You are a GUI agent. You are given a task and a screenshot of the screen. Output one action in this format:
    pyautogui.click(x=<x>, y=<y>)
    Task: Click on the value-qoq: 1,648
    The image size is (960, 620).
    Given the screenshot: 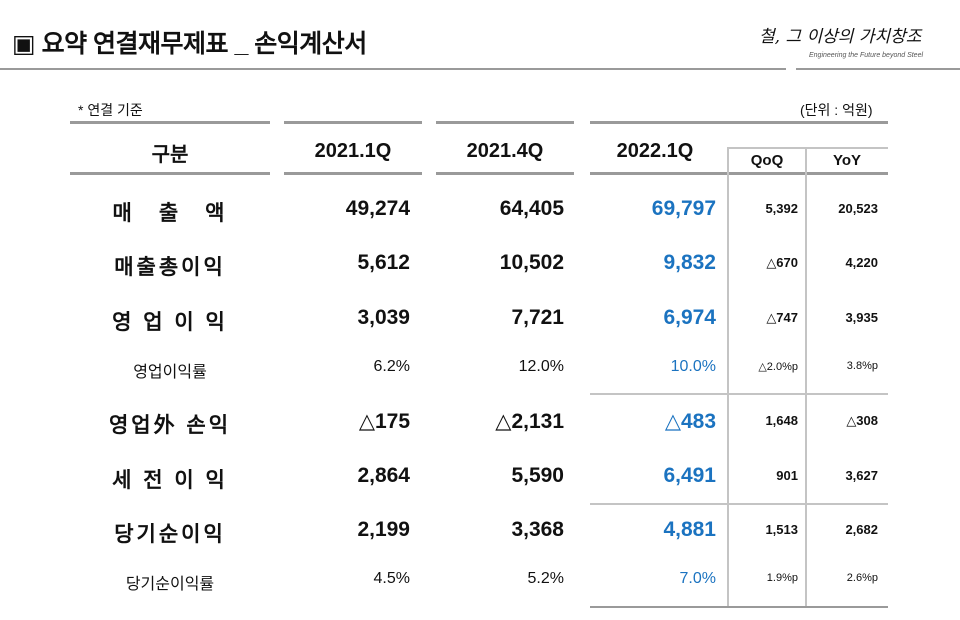 What is the action you would take?
    pyautogui.click(x=781, y=420)
    